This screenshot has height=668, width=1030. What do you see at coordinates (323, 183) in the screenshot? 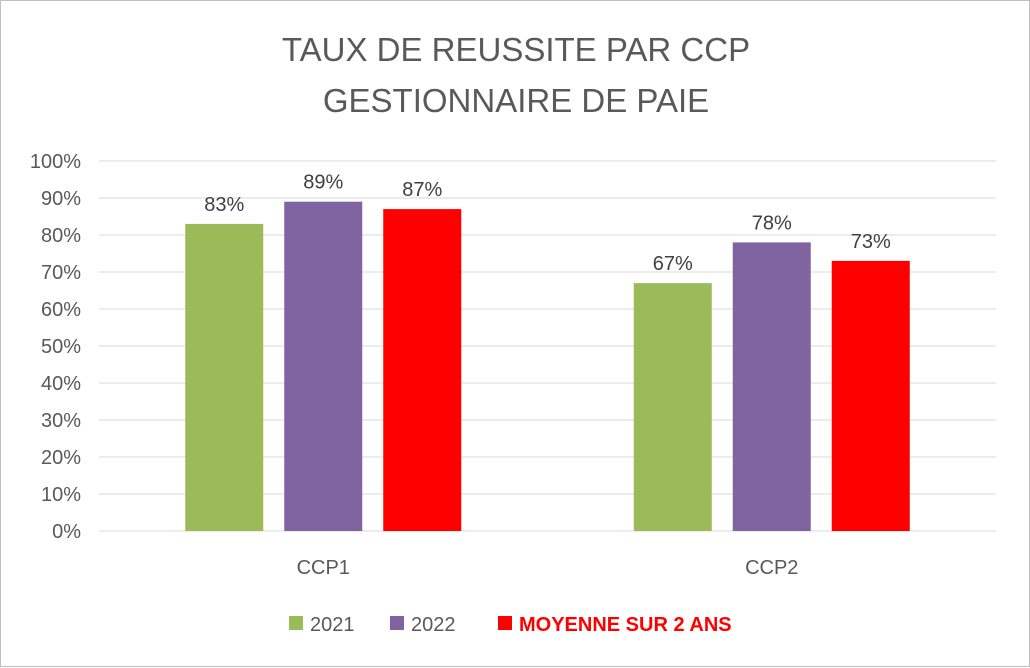
I see `data-label: 89%` at bounding box center [323, 183].